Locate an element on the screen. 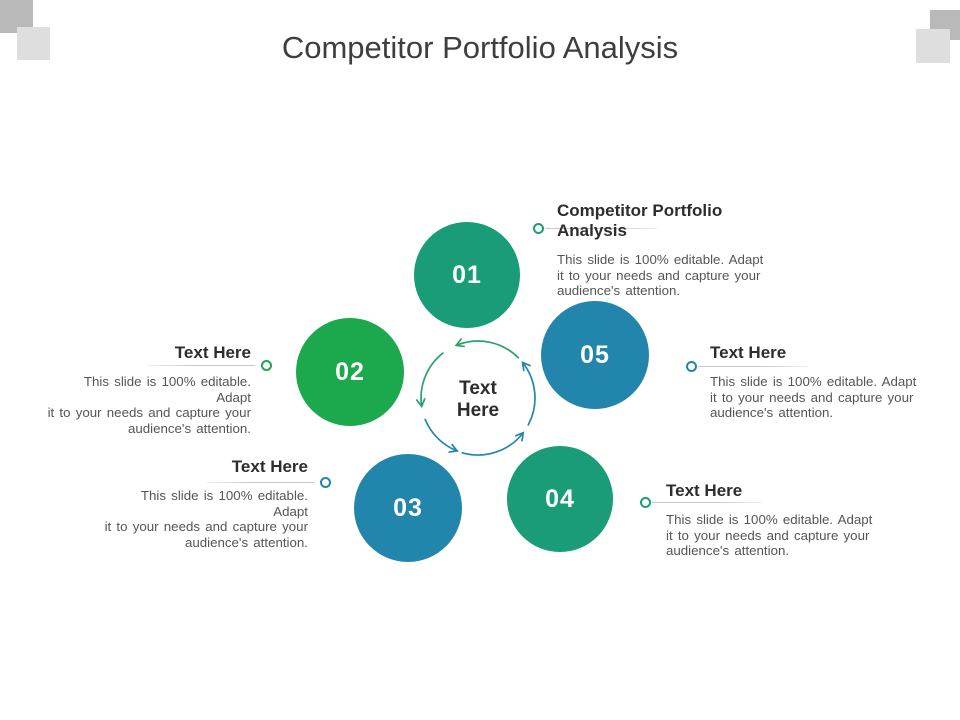  step-number: 03 is located at coordinates (408, 507).